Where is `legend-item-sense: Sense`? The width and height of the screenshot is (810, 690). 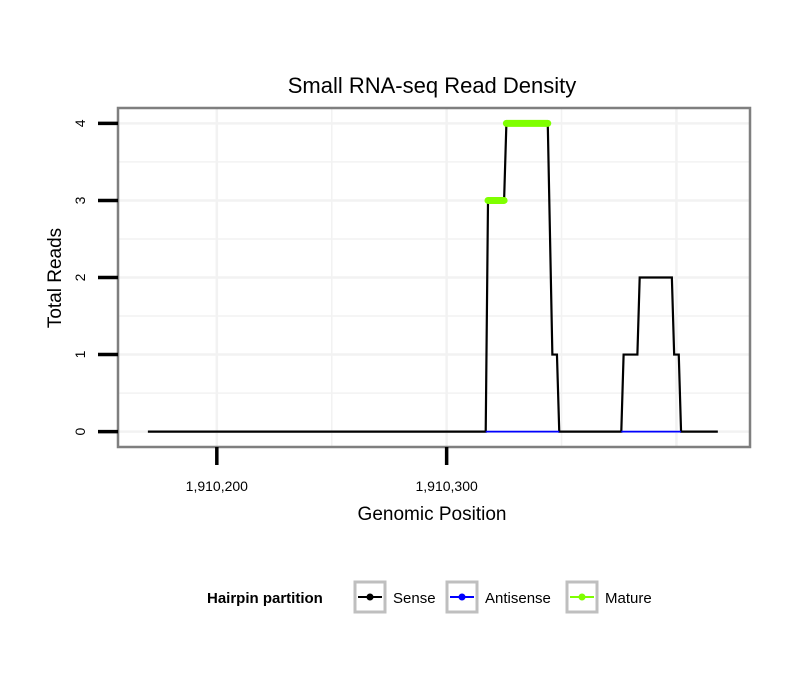 legend-item-sense: Sense is located at coordinates (394, 597).